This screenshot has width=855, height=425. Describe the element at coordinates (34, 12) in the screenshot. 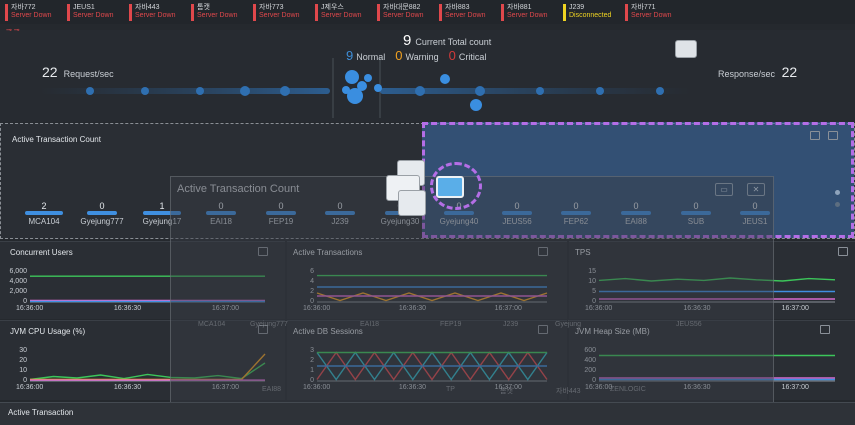

I see `server-status-item: 자바772 Server Down` at that location.